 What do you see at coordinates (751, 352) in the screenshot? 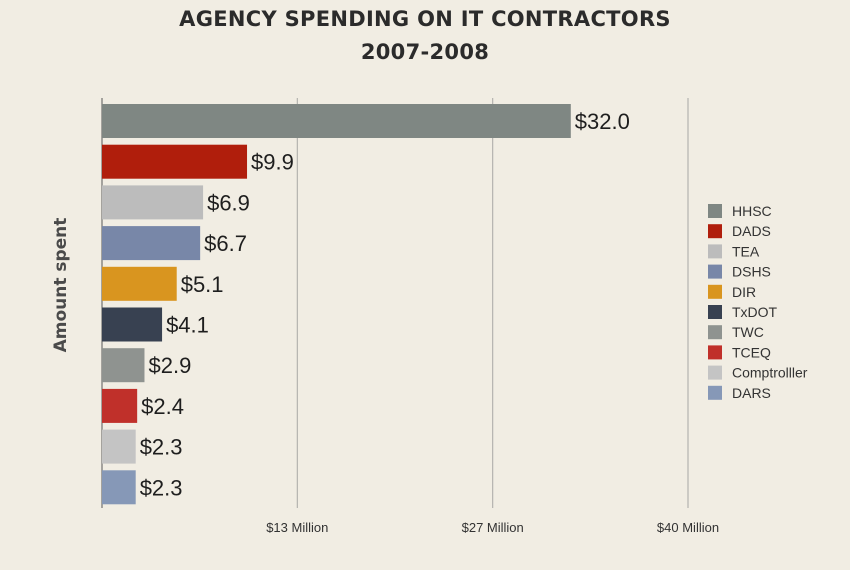
I see `legend-label: TCEQ` at bounding box center [751, 352].